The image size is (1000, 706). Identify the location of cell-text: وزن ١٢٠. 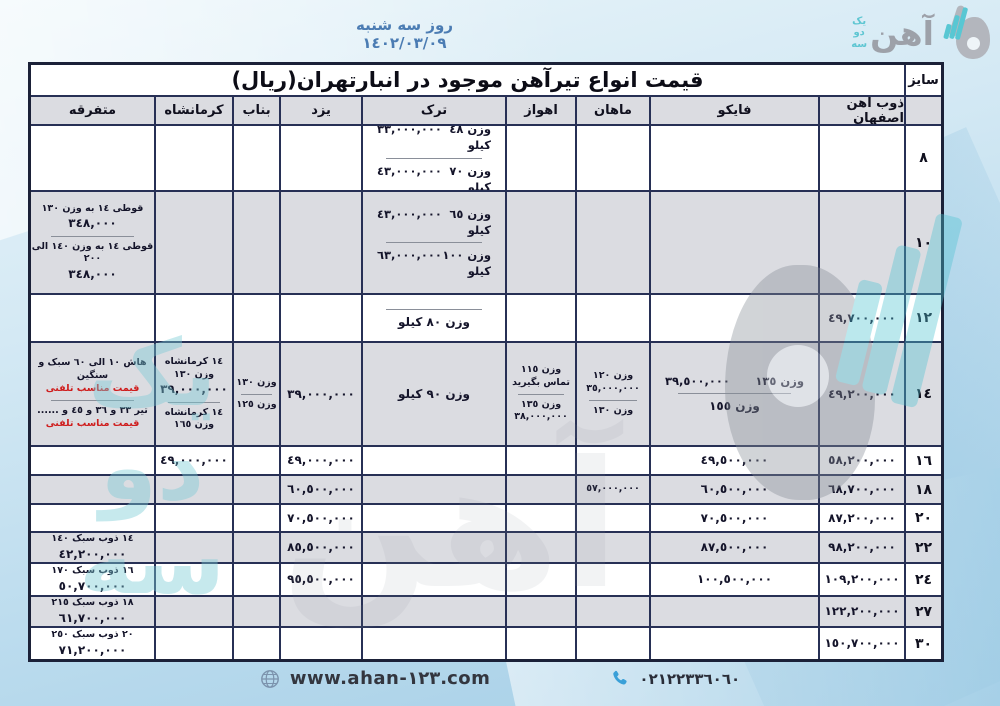
(613, 376).